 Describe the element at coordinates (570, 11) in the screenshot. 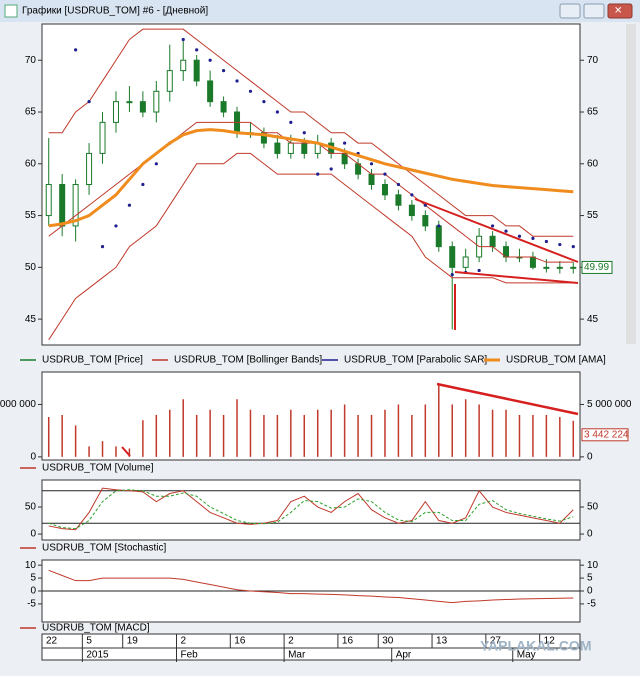

I see `minimize-button` at that location.